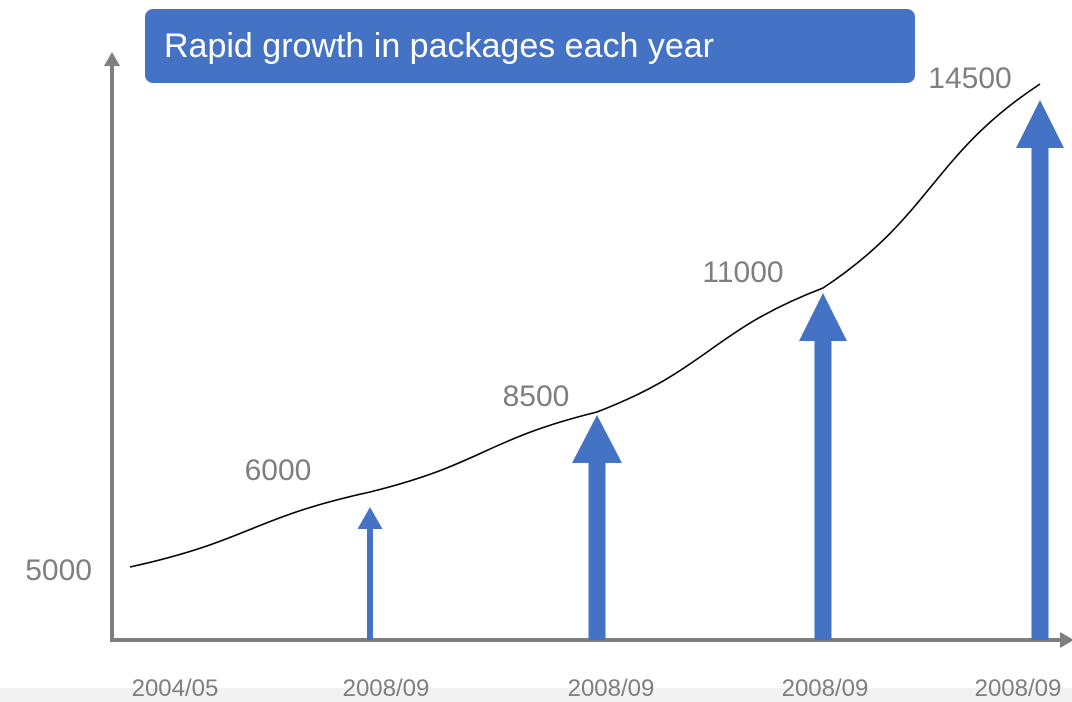 The image size is (1072, 702). What do you see at coordinates (536, 396) in the screenshot?
I see `value-label: 8500` at bounding box center [536, 396].